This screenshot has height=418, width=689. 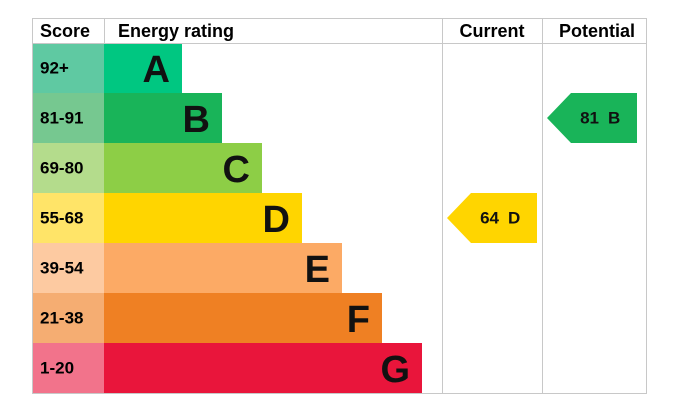 What do you see at coordinates (597, 31) in the screenshot?
I see `header-potential: Potential` at bounding box center [597, 31].